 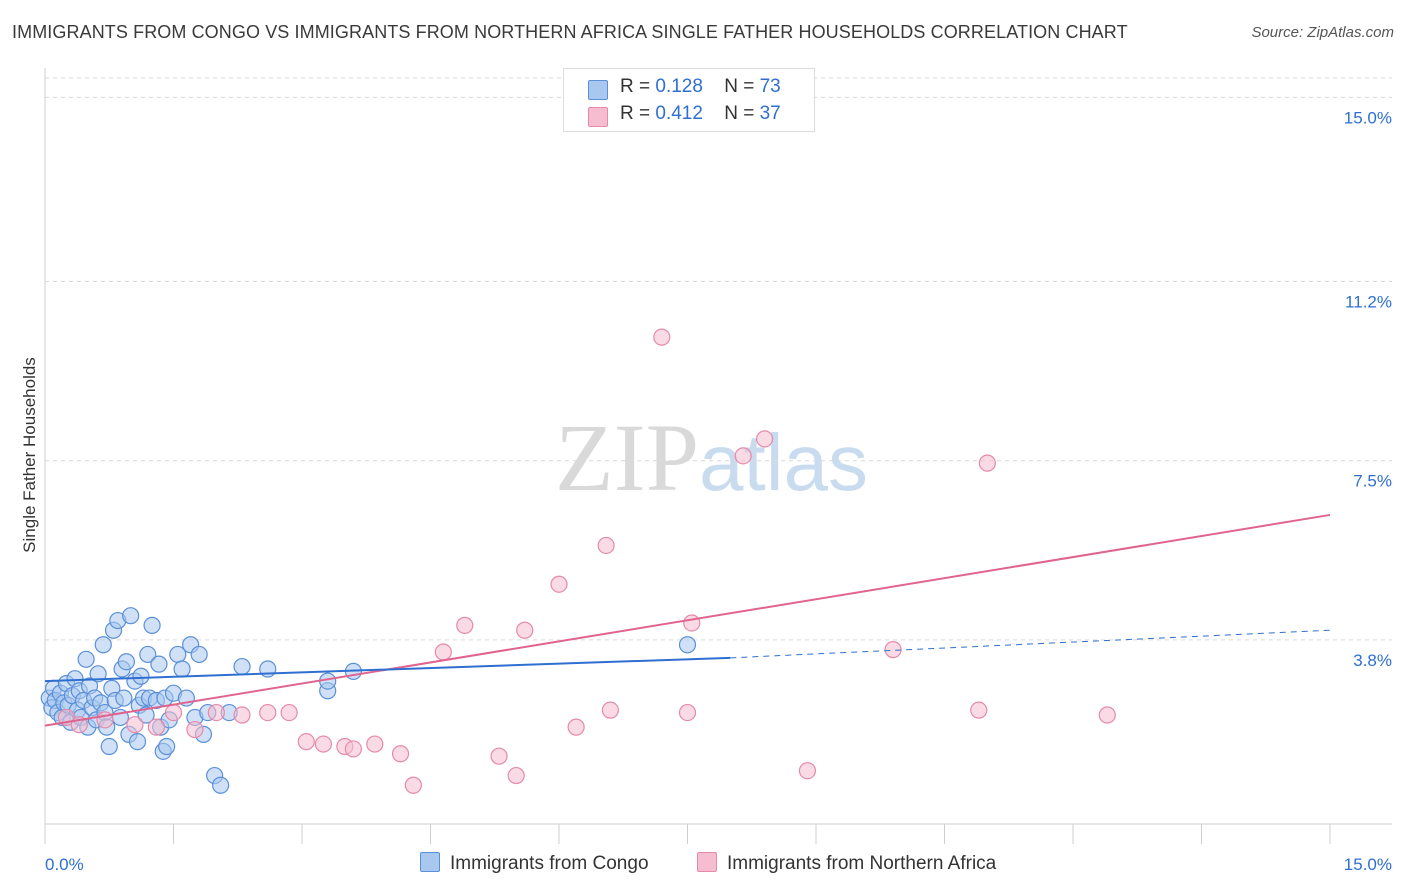 I want to click on y-tick-label: 3.8%, so click(x=1372, y=660).